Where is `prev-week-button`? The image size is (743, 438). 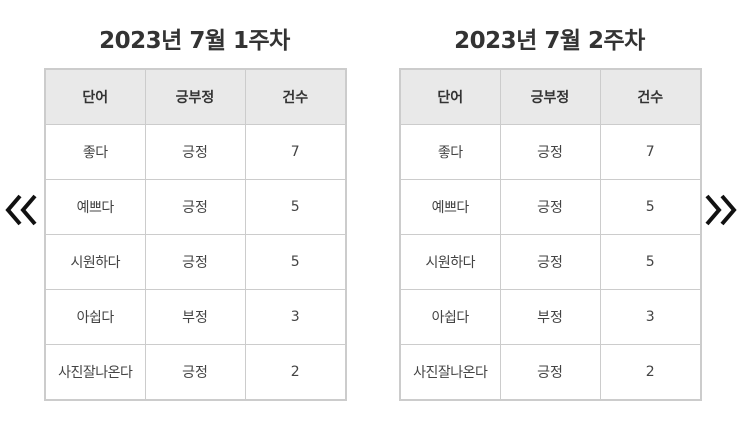 prev-week-button is located at coordinates (22, 210).